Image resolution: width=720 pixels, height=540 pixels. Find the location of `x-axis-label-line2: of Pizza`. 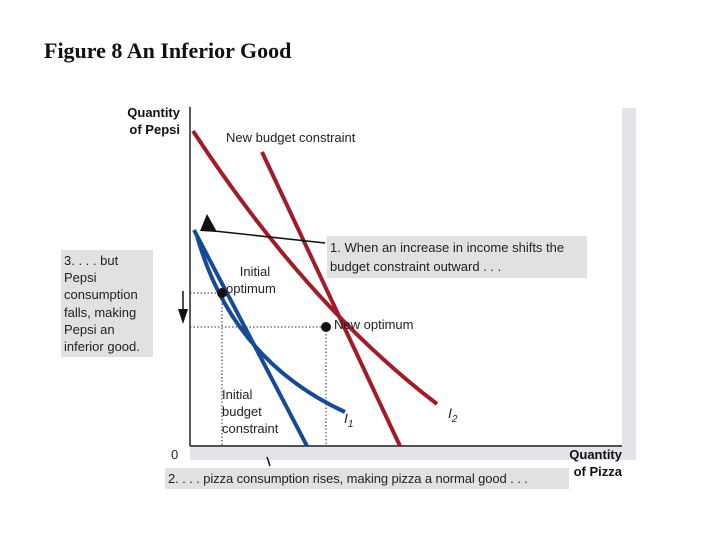

x-axis-label-line2: of Pizza is located at coordinates (597, 471).